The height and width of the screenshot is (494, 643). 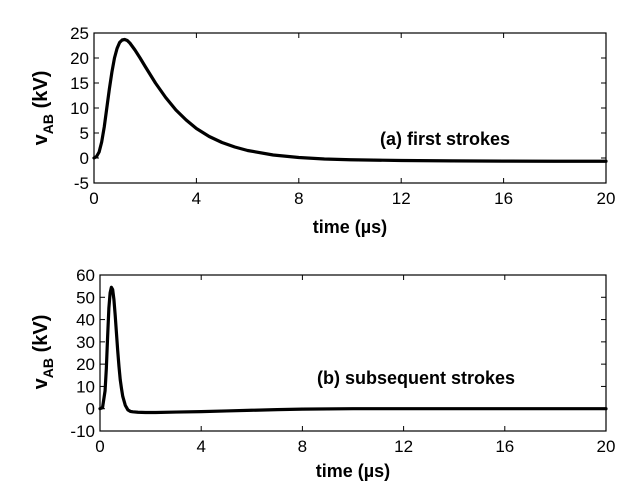 I want to click on y-tick-label: 40, so click(x=85, y=320).